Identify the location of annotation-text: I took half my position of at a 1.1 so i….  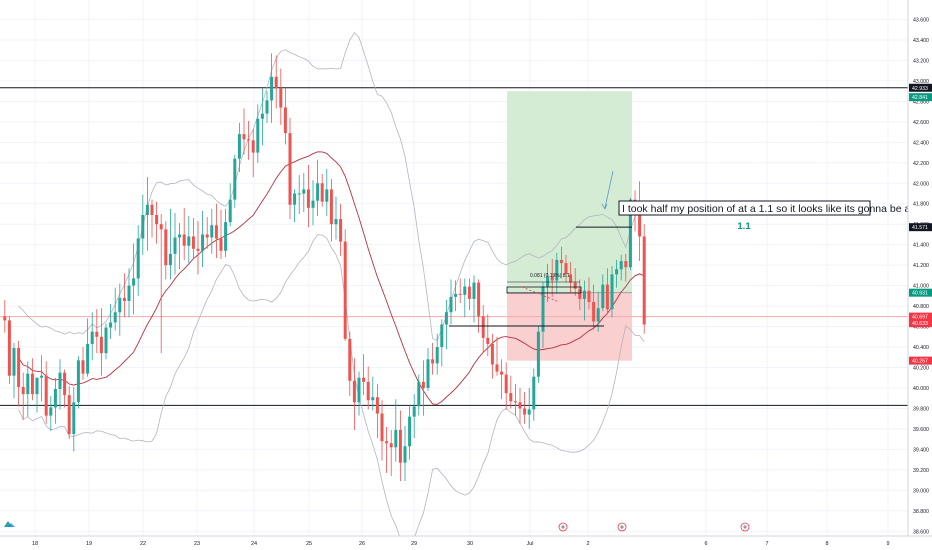
(777, 209).